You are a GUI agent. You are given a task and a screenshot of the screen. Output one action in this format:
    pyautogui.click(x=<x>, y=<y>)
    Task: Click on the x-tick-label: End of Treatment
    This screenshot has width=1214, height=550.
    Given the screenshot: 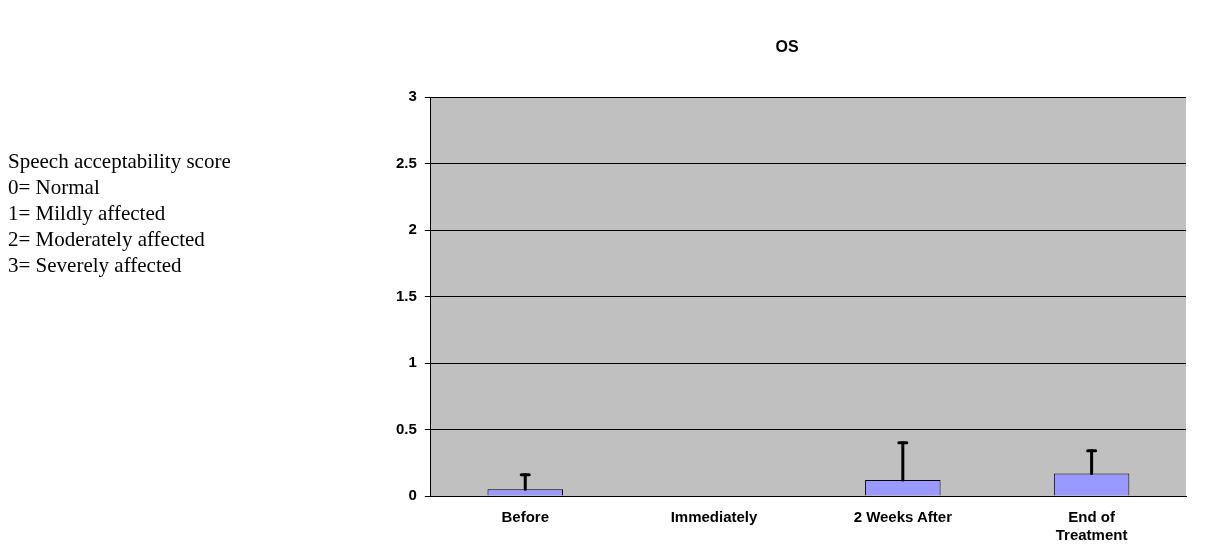 What is the action you would take?
    pyautogui.click(x=1091, y=526)
    